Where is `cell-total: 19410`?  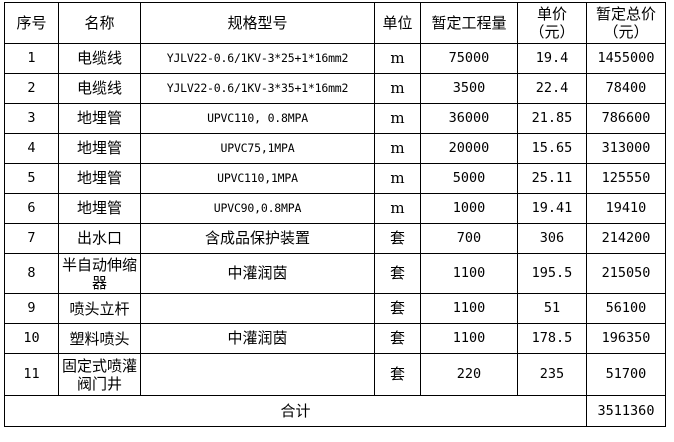 cell-total: 19410 is located at coordinates (626, 208).